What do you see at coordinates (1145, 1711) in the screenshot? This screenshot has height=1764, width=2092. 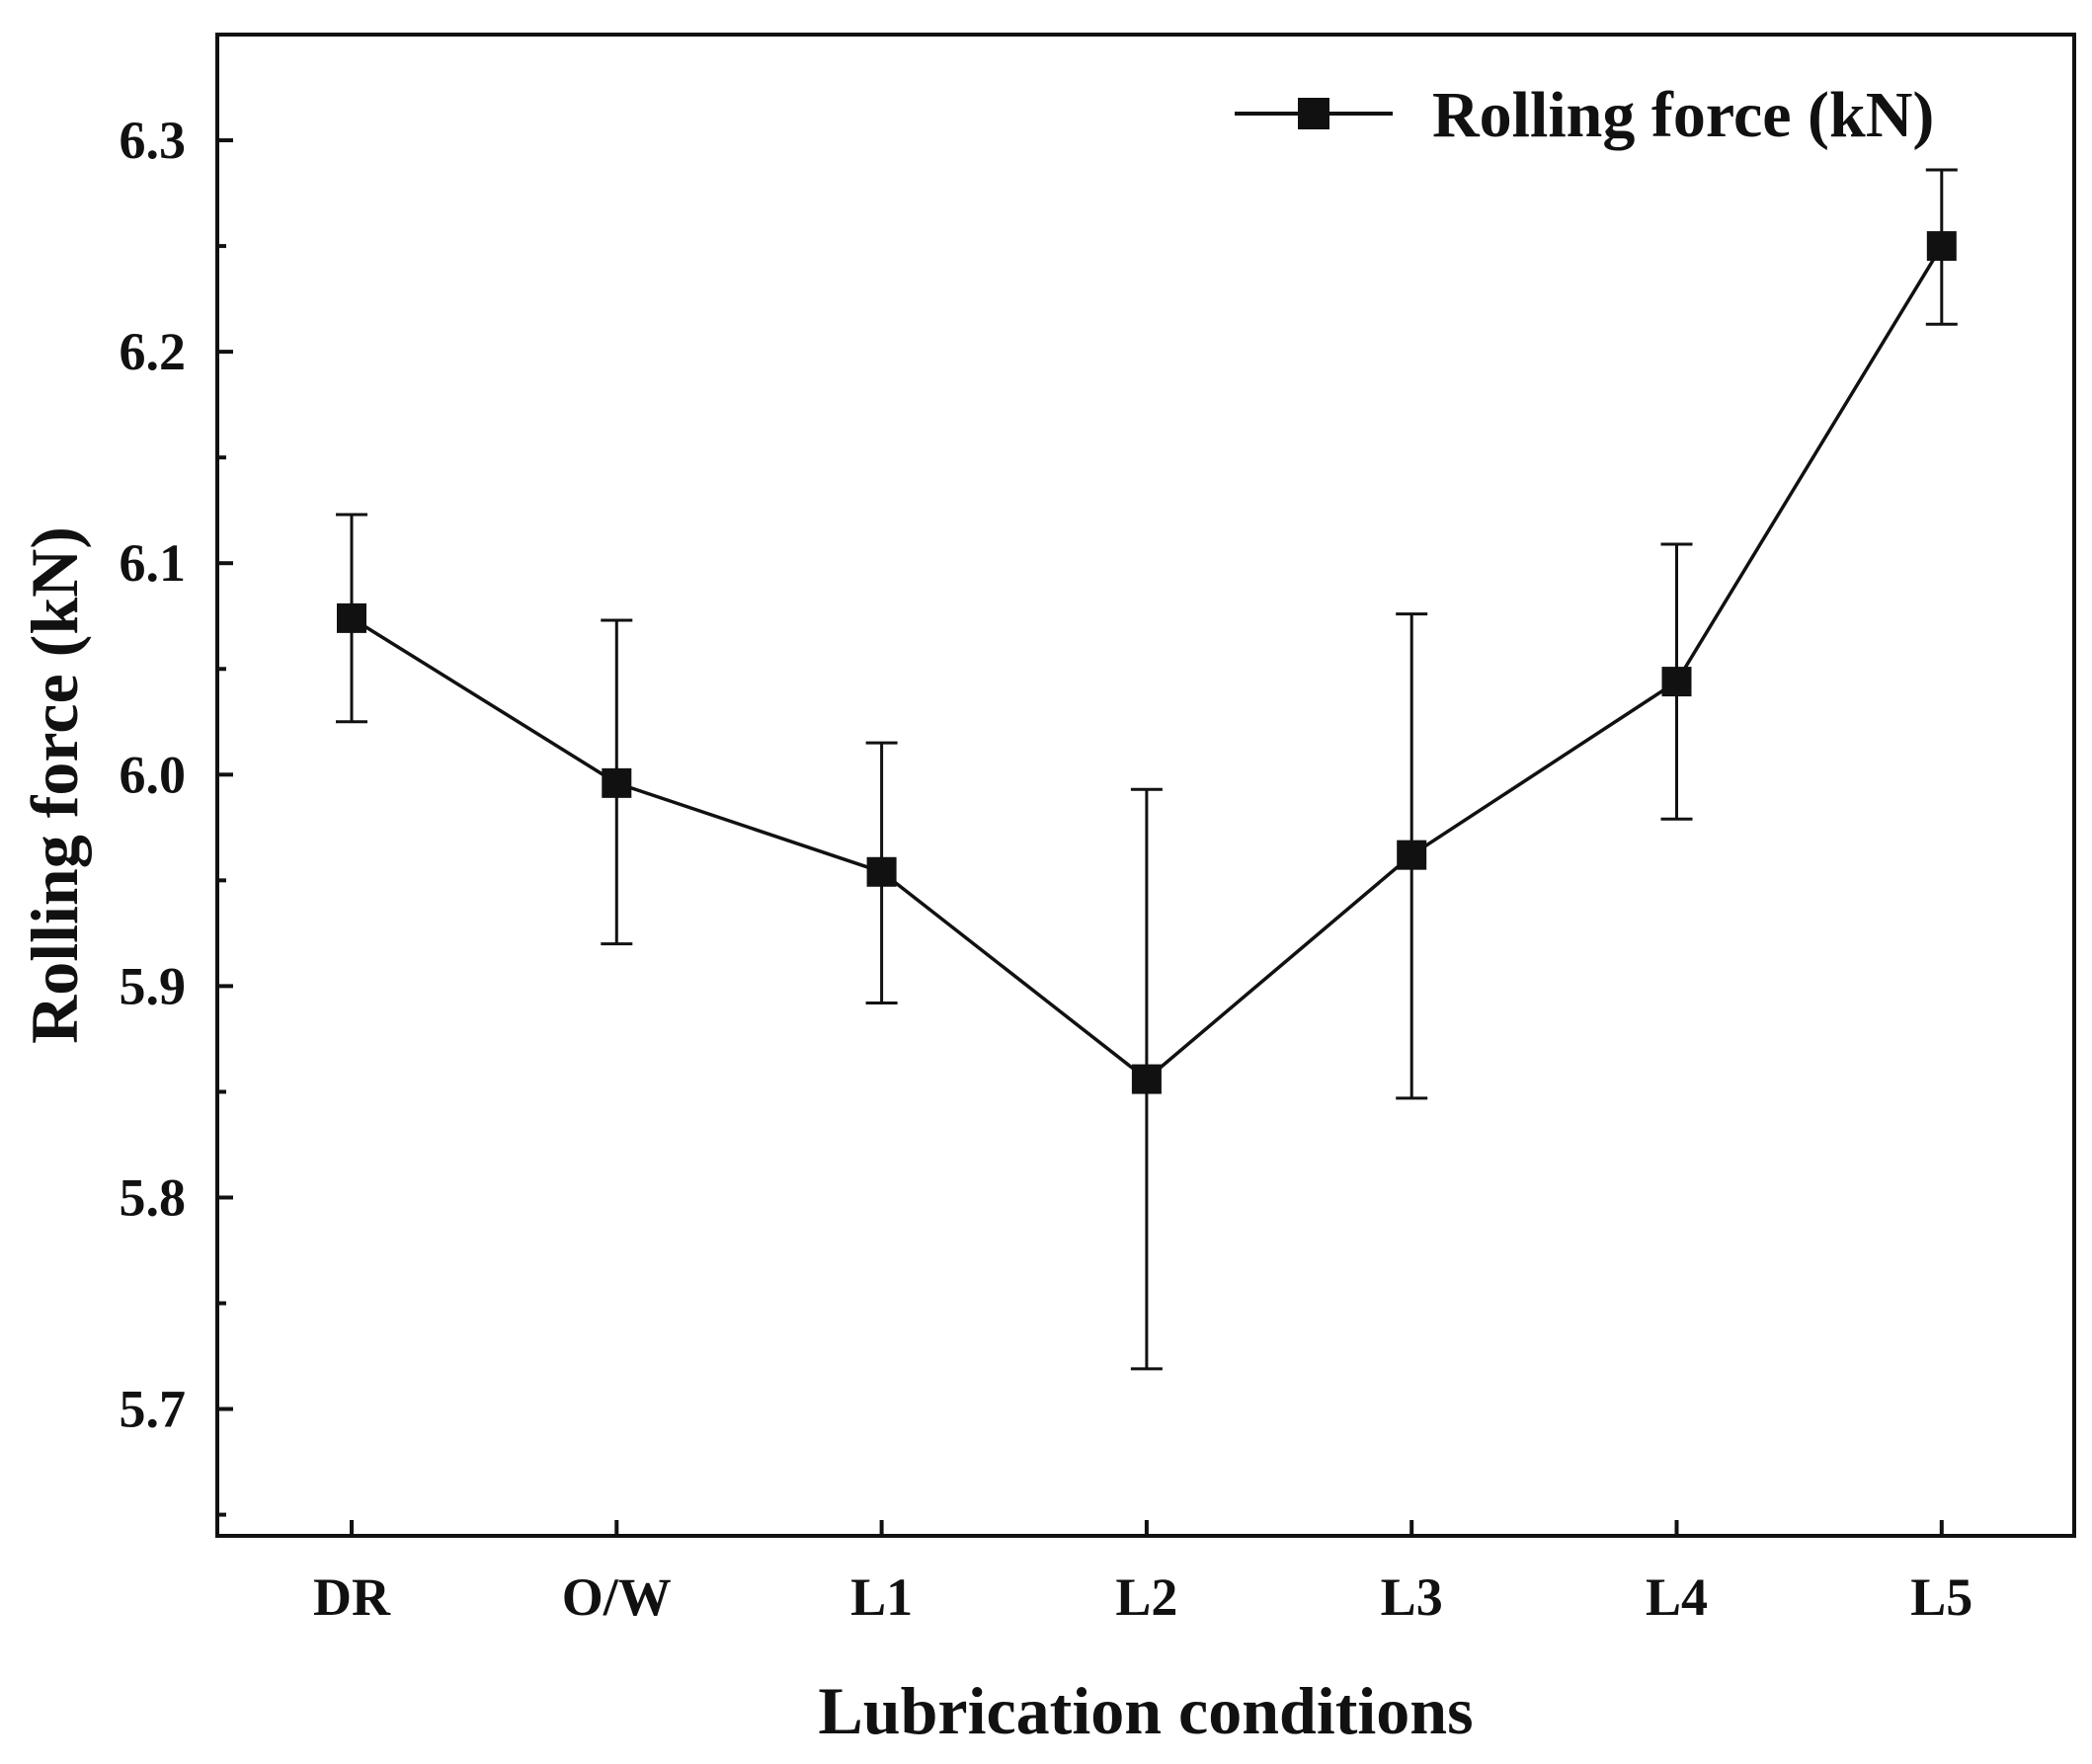 I see `x-axis-title: Lubrication conditions` at bounding box center [1145, 1711].